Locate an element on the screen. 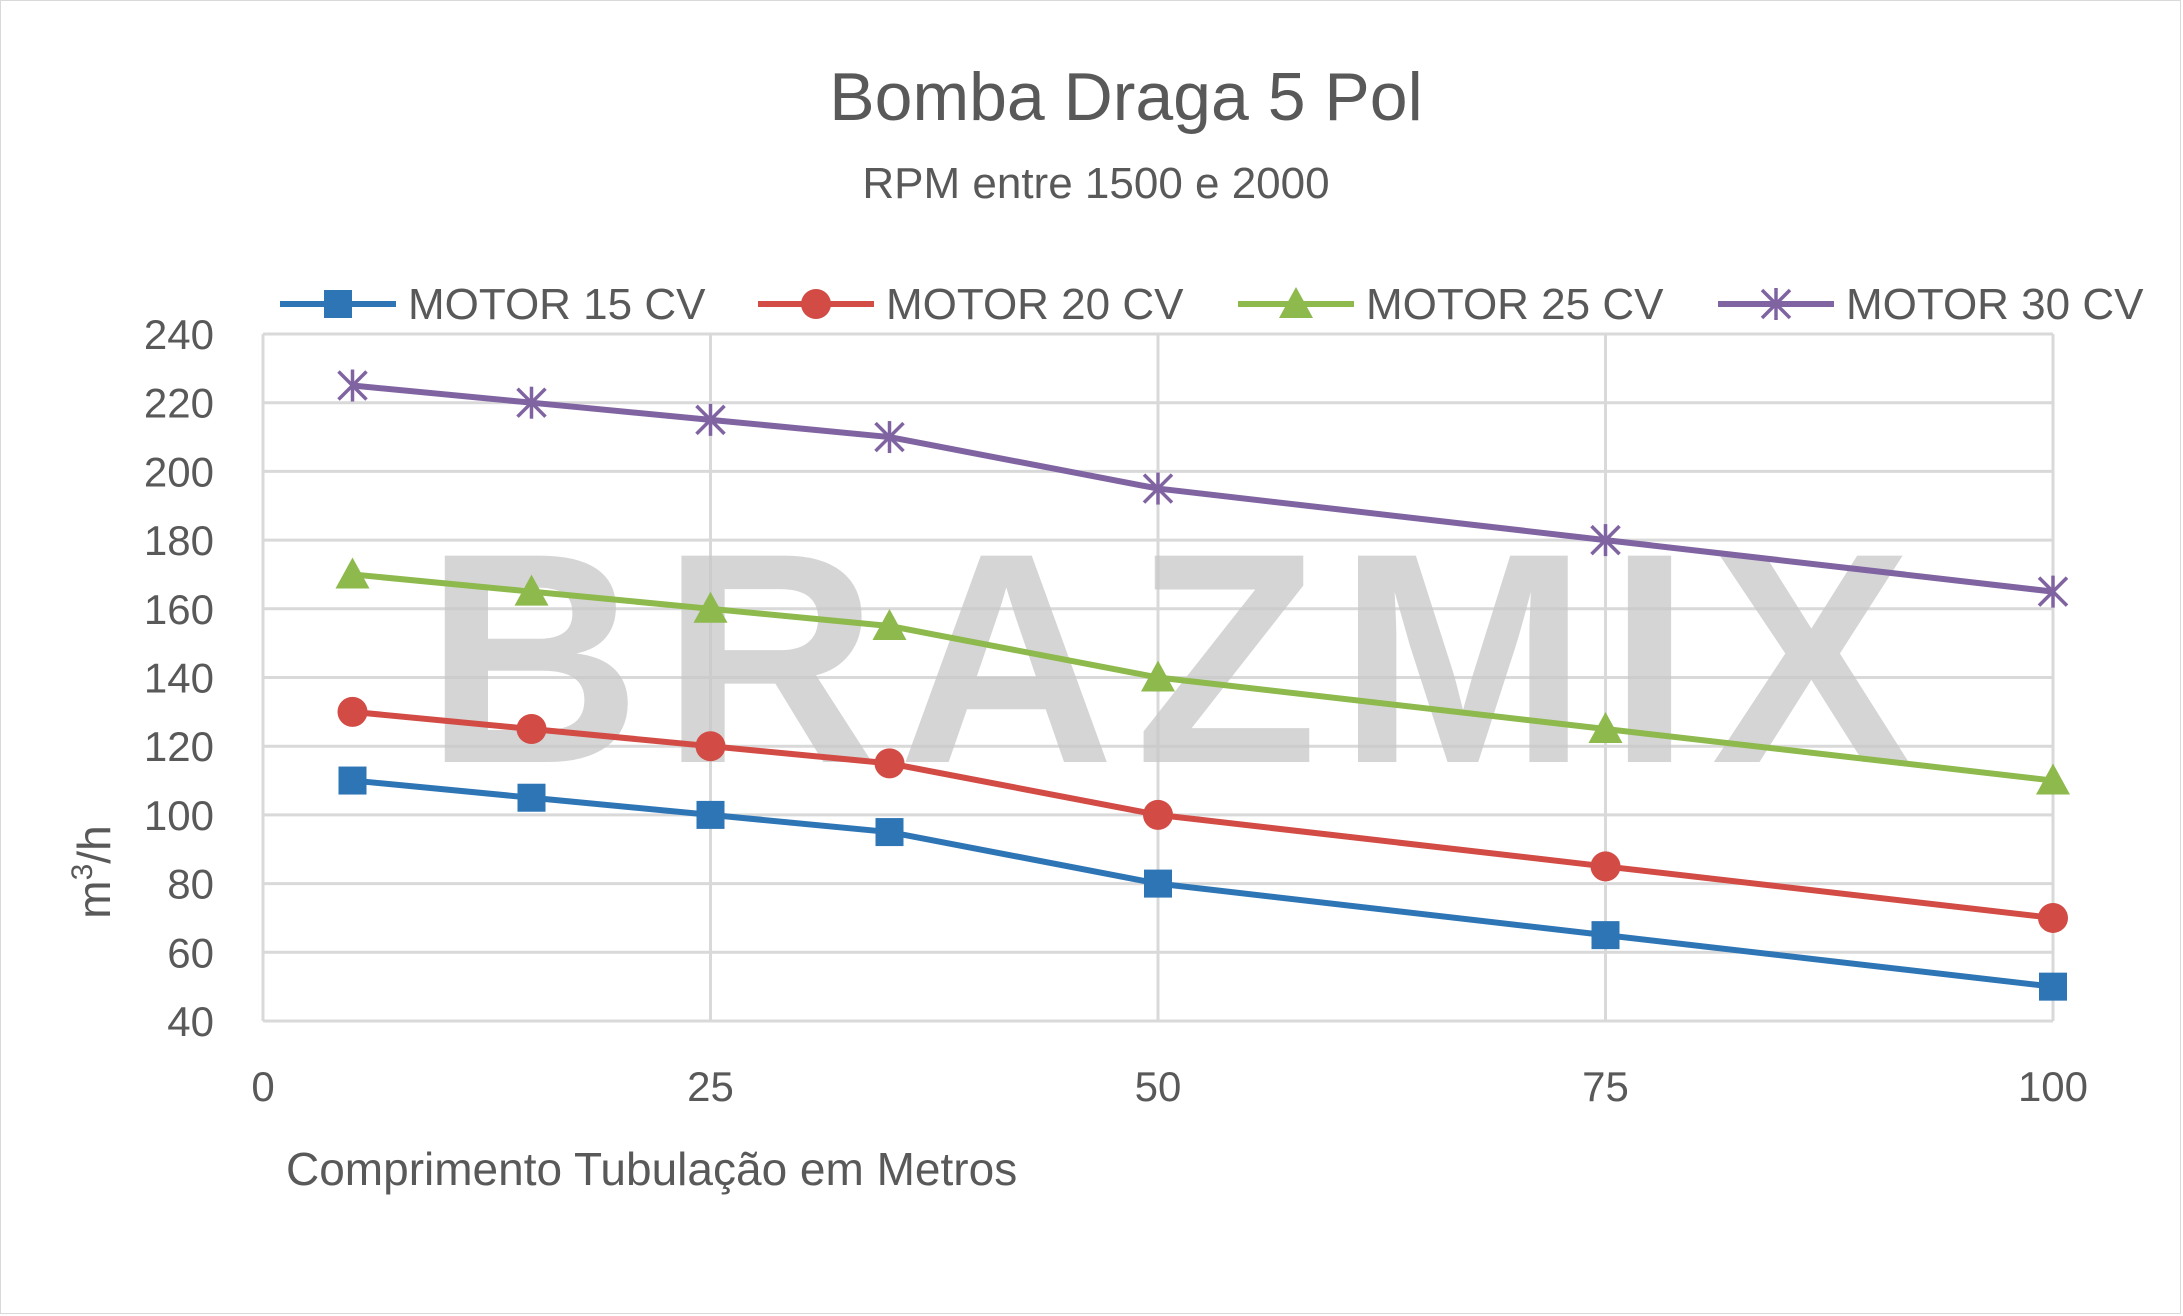  legend-item: MOTOR 15 CV is located at coordinates (493, 304).